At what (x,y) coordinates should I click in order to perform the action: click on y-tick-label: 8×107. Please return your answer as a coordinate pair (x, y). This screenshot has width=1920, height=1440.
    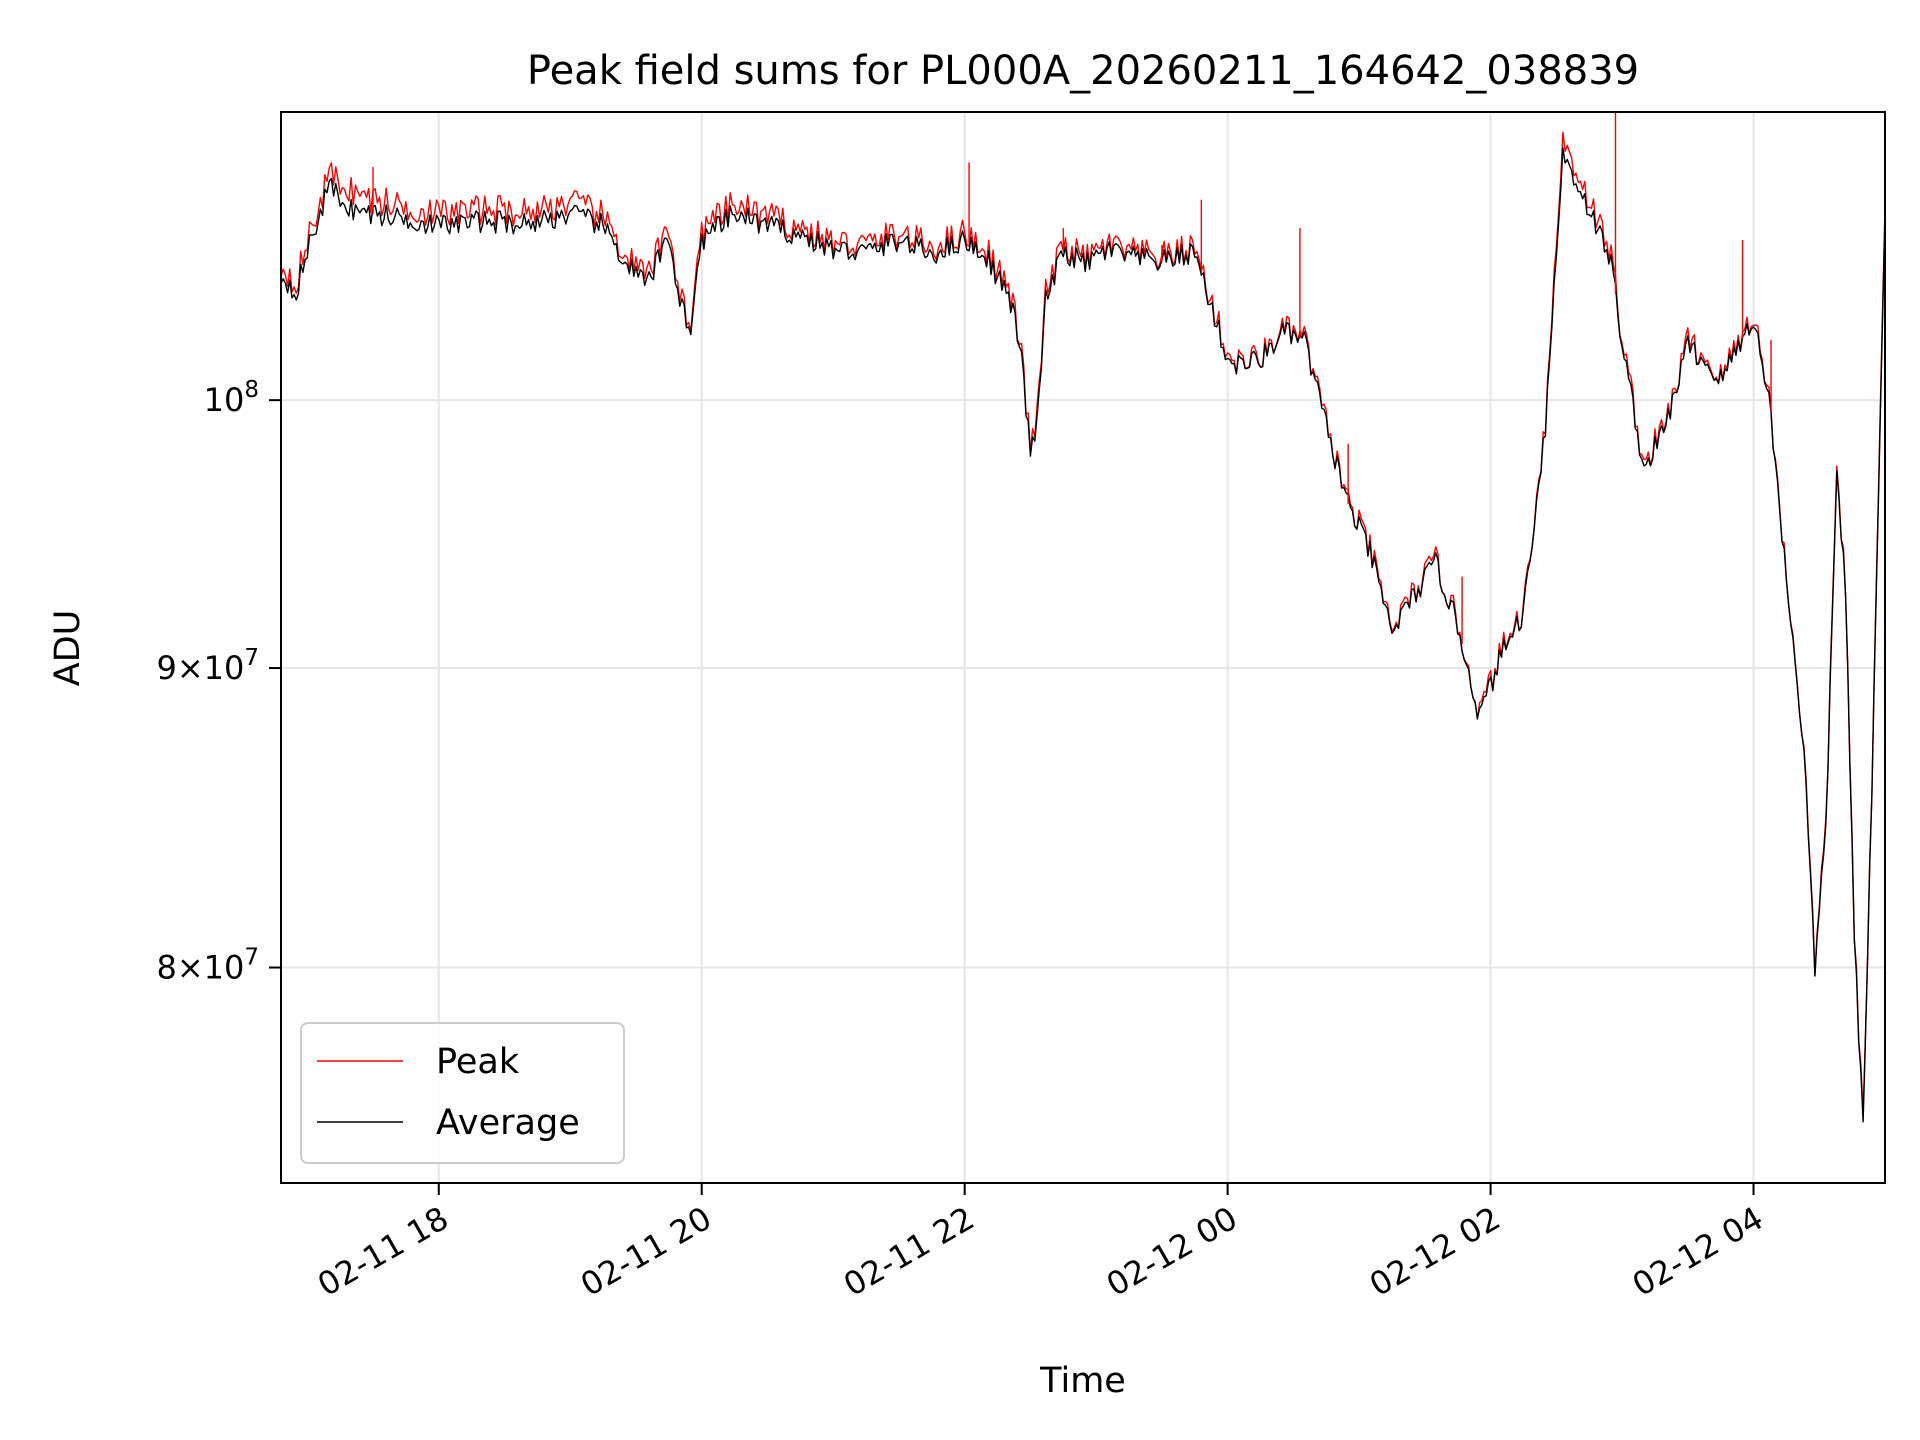
    Looking at the image, I should click on (207, 966).